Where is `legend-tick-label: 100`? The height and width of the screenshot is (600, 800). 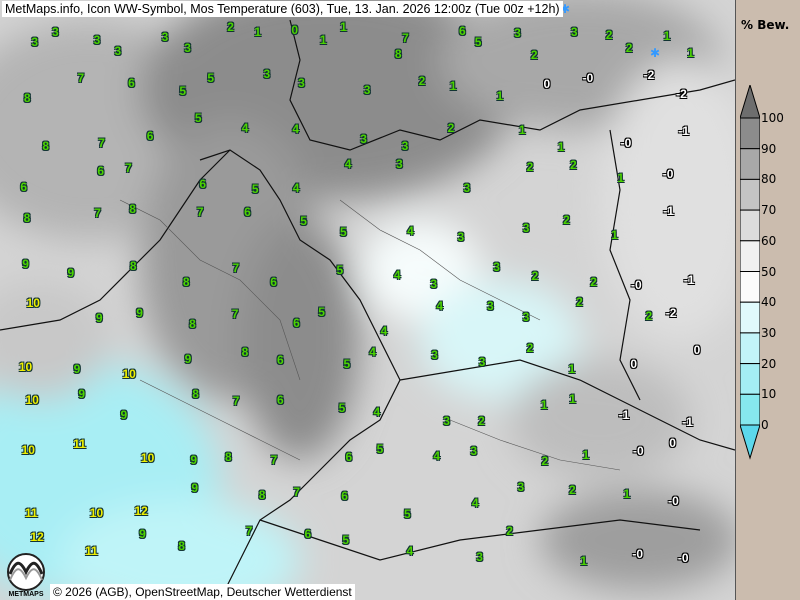
legend-tick-label: 100 is located at coordinates (772, 118).